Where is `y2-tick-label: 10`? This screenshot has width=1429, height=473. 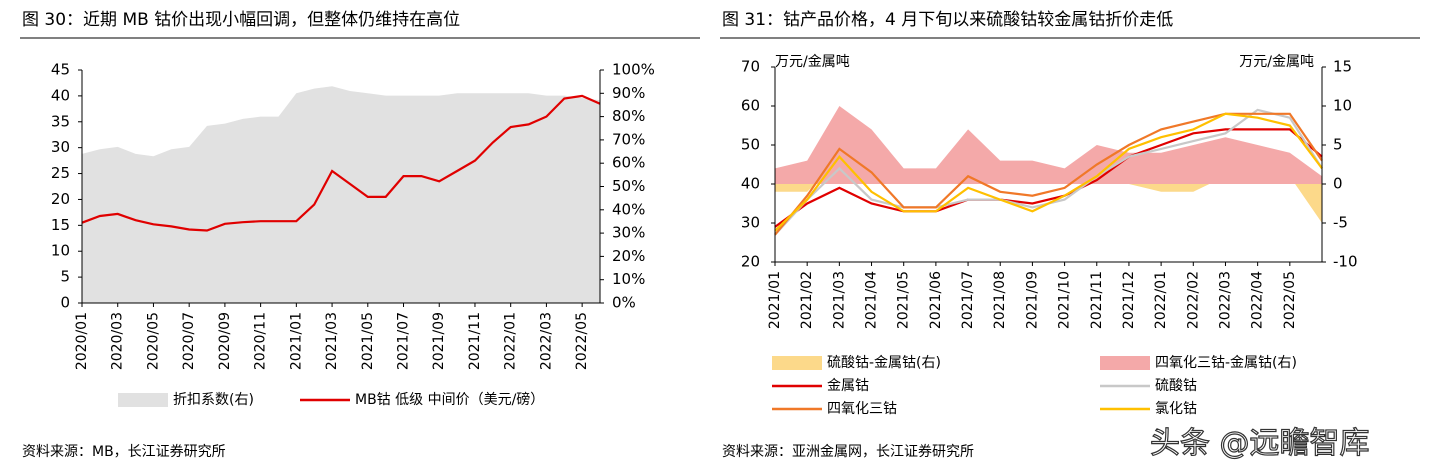 y2-tick-label: 10 is located at coordinates (1342, 106).